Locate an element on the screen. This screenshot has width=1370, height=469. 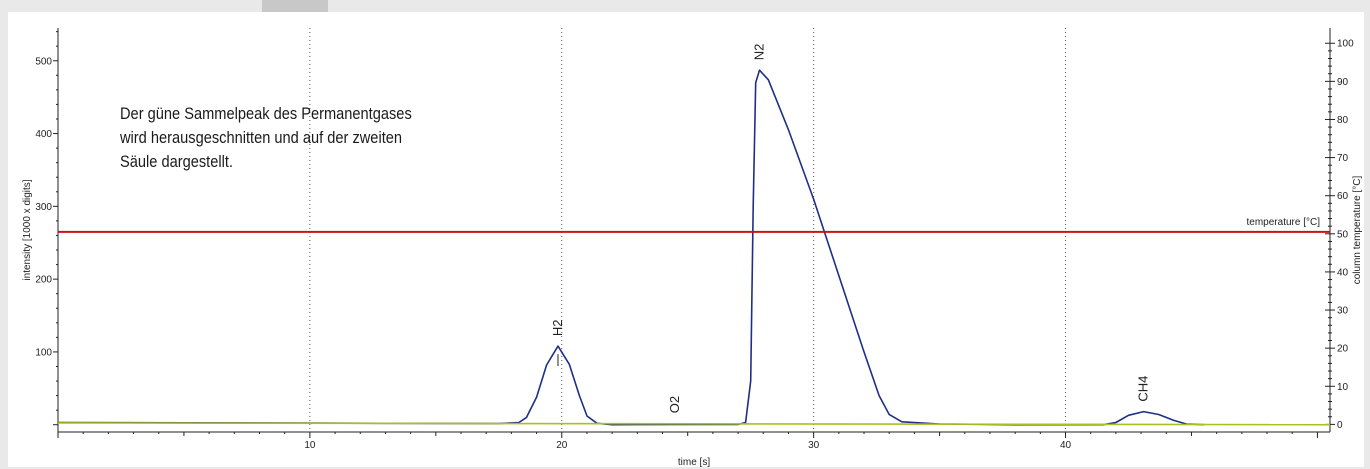
y2-tick-label: 70 is located at coordinates (1343, 158).